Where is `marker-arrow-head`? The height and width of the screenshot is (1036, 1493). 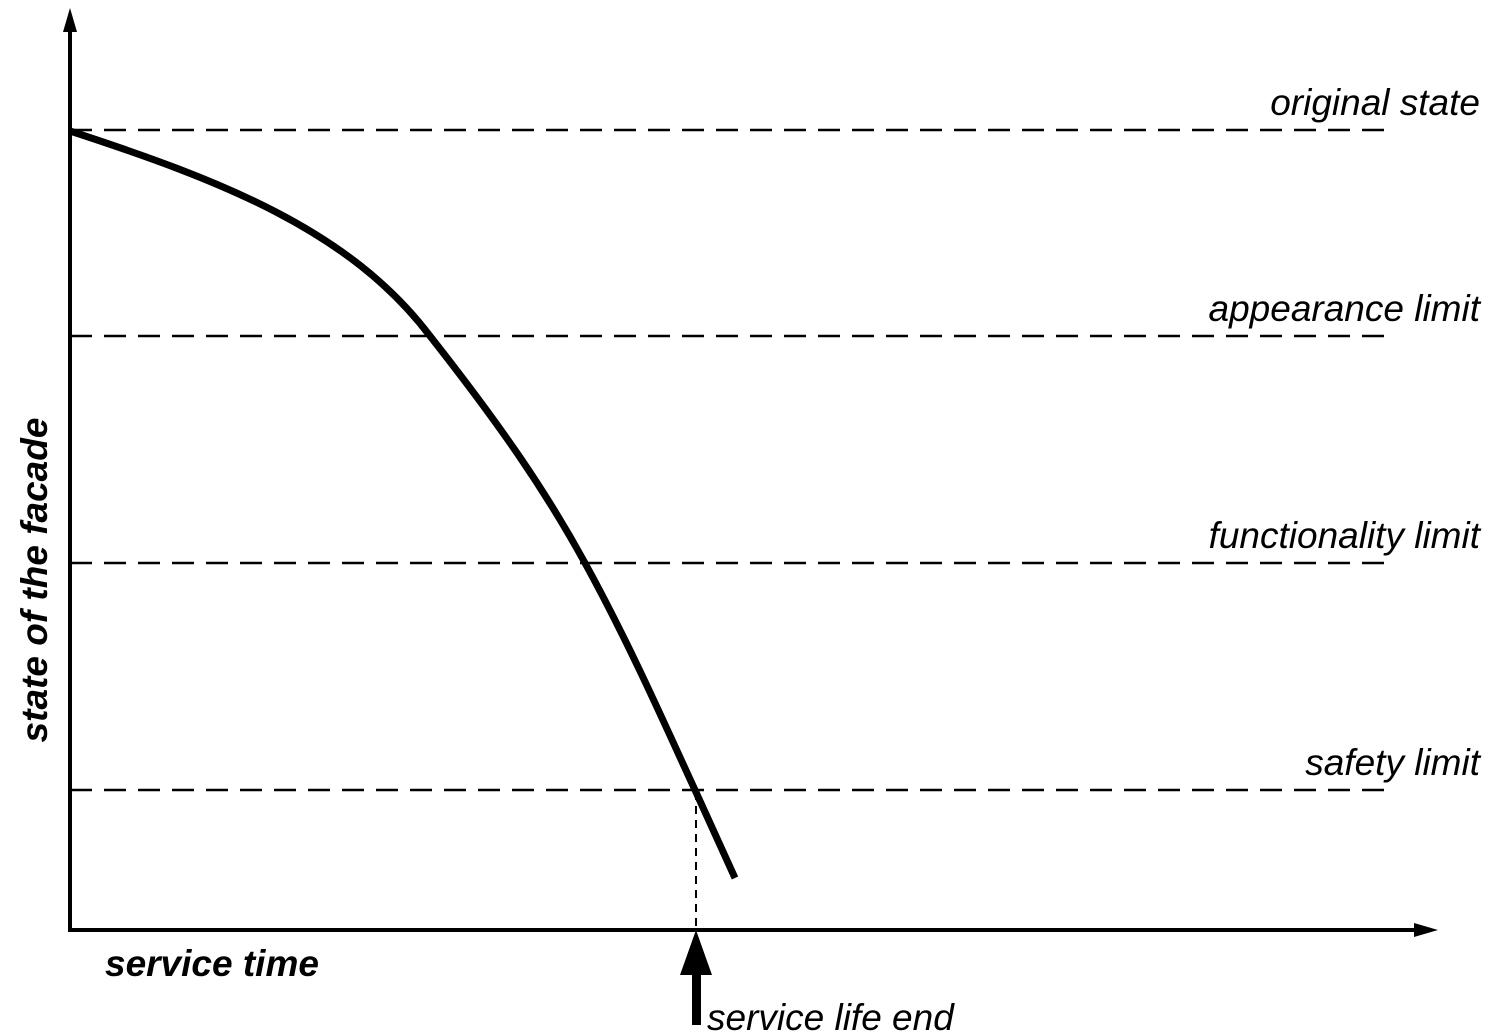 marker-arrow-head is located at coordinates (696, 952).